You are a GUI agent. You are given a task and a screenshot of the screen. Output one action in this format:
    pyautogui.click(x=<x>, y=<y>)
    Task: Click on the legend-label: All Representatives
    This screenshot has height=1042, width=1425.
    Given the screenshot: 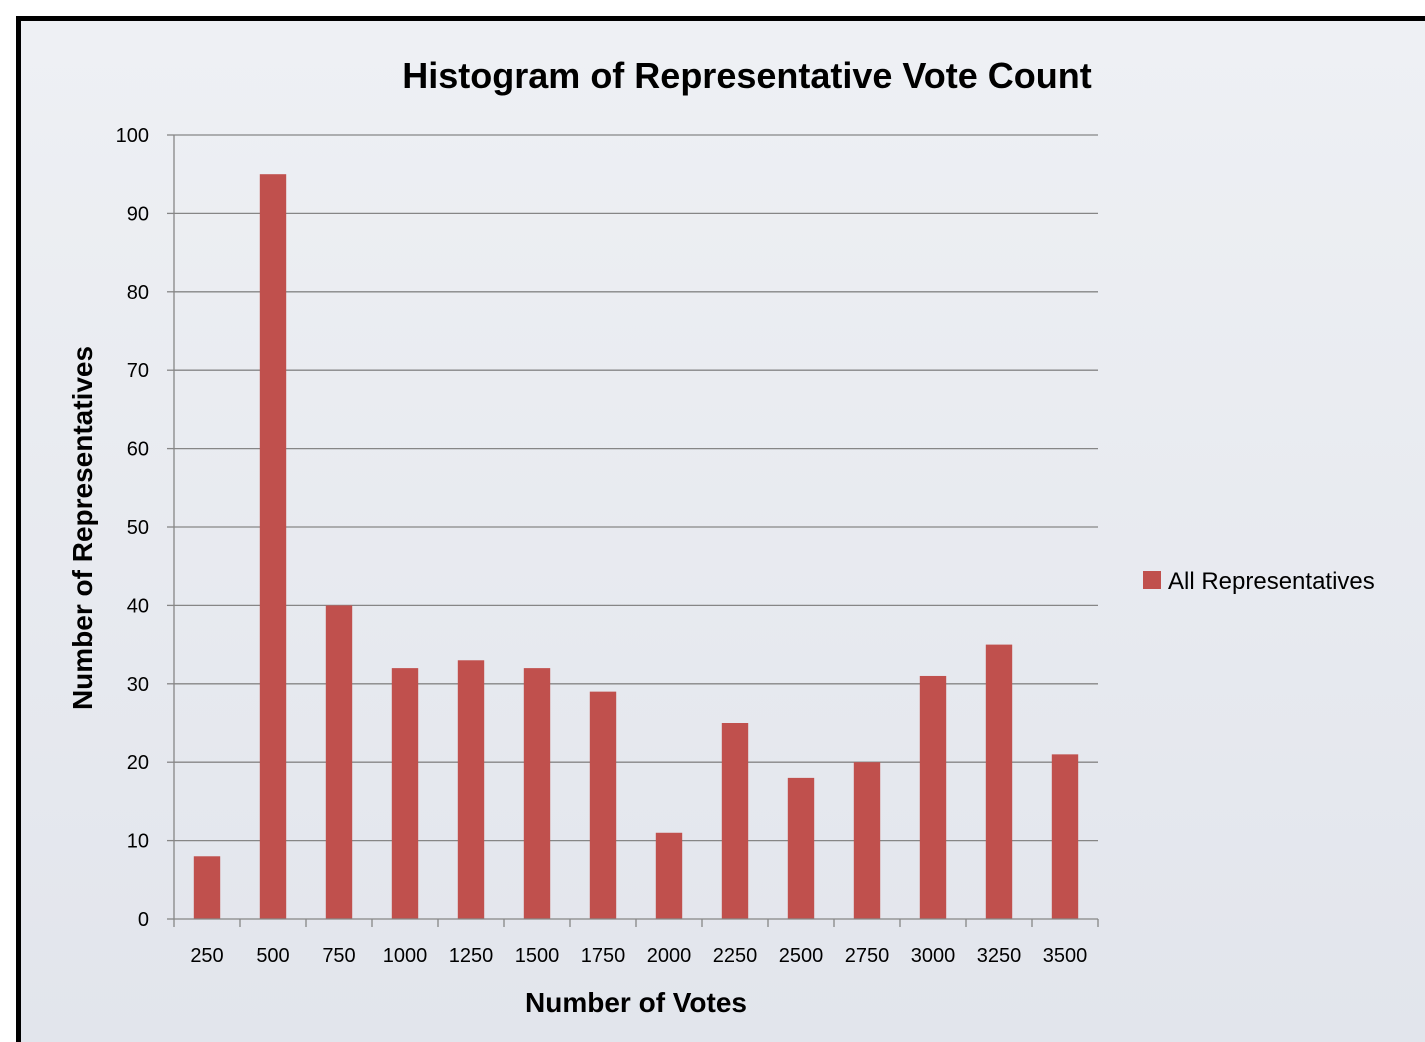 What is the action you would take?
    pyautogui.click(x=1271, y=581)
    